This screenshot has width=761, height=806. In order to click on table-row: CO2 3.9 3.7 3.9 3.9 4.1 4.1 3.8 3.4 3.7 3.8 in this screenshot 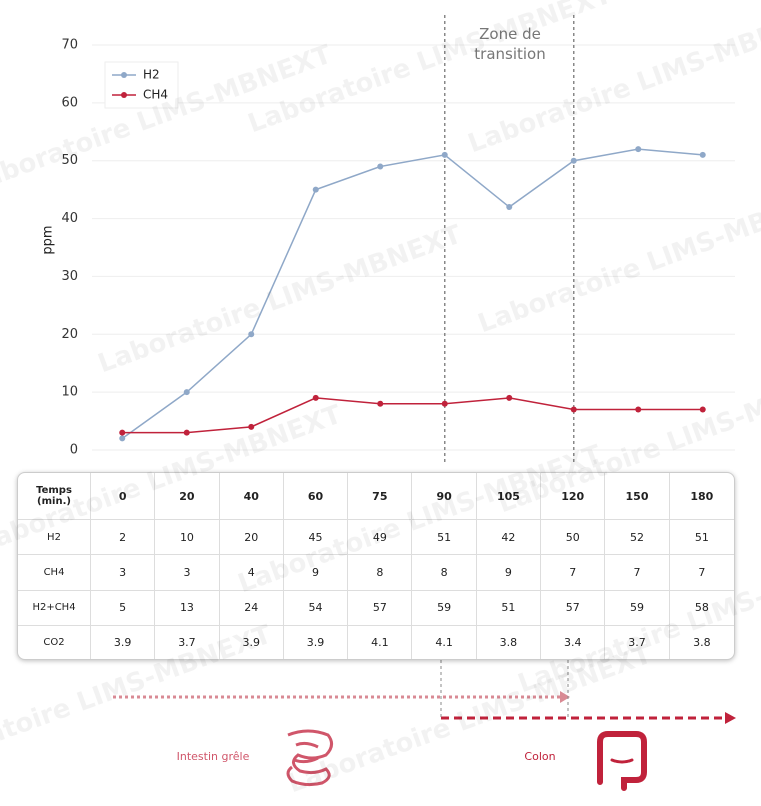, I will do `click(376, 642)`.